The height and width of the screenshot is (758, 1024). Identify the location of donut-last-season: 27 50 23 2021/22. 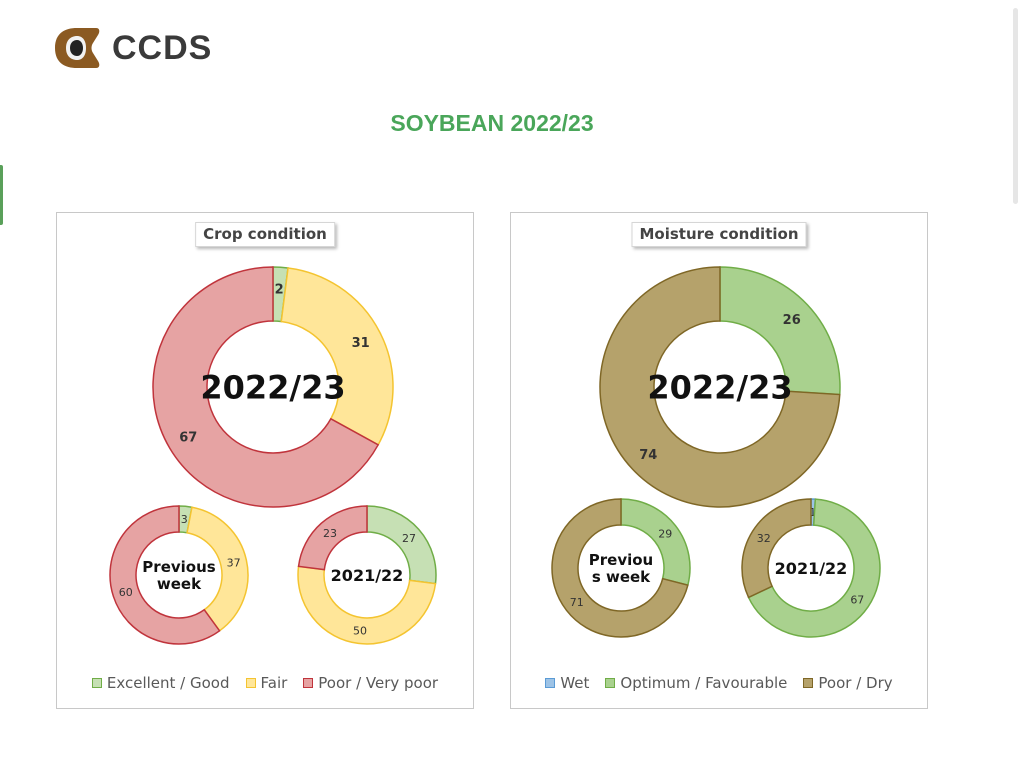
(367, 575).